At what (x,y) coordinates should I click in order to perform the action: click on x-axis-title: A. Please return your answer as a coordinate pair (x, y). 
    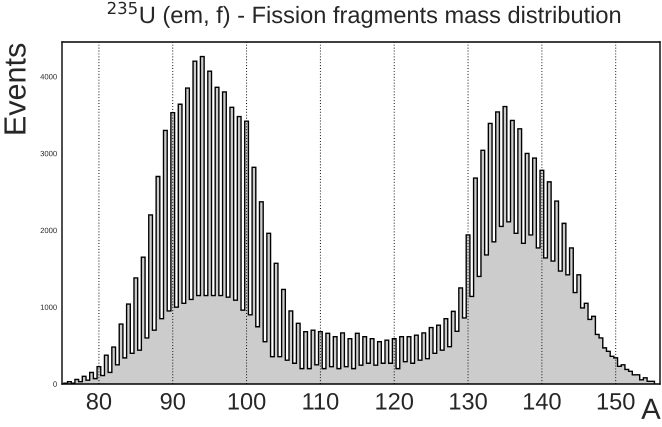
    Looking at the image, I should click on (651, 408).